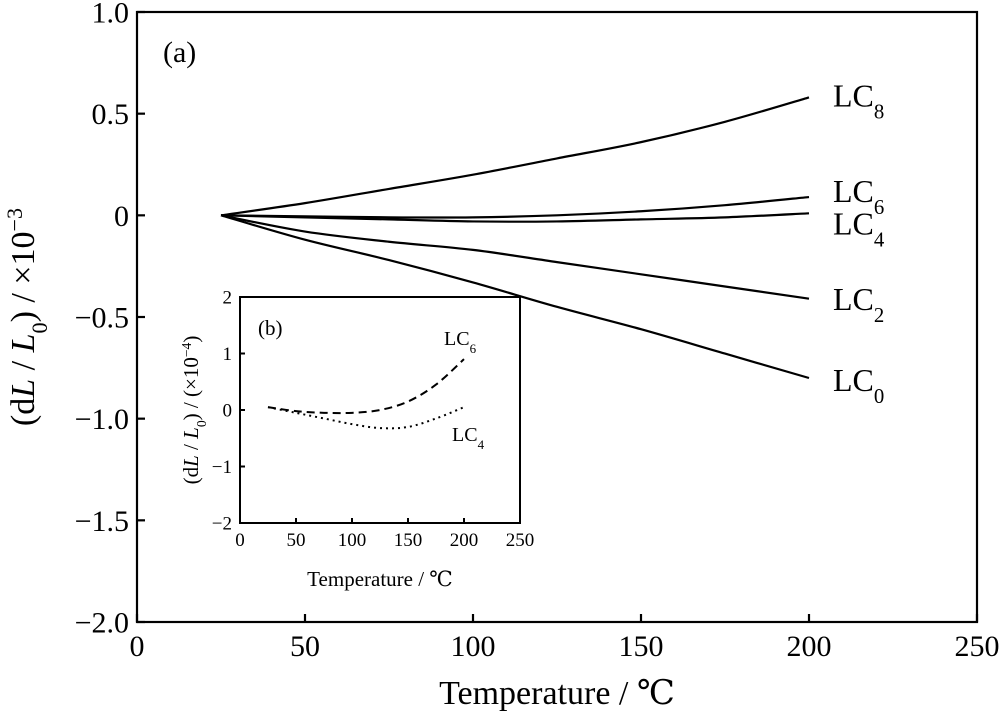 The height and width of the screenshot is (713, 1000). Describe the element at coordinates (270, 328) in the screenshot. I see `inset-panel-label: (b)` at that location.